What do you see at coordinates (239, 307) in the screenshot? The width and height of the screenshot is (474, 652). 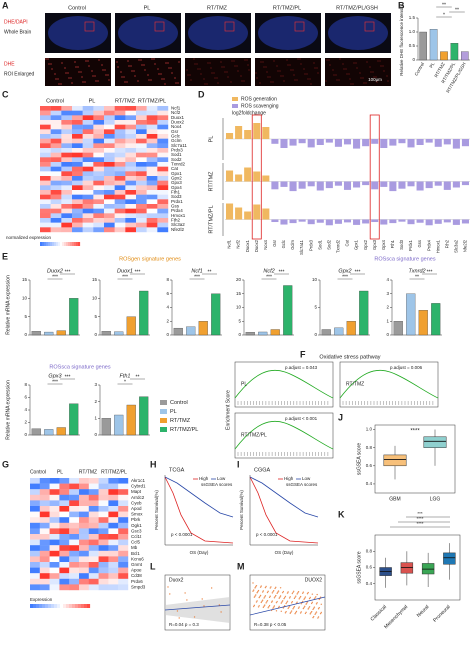 I see `y-tick-label: 10` at bounding box center [239, 307].